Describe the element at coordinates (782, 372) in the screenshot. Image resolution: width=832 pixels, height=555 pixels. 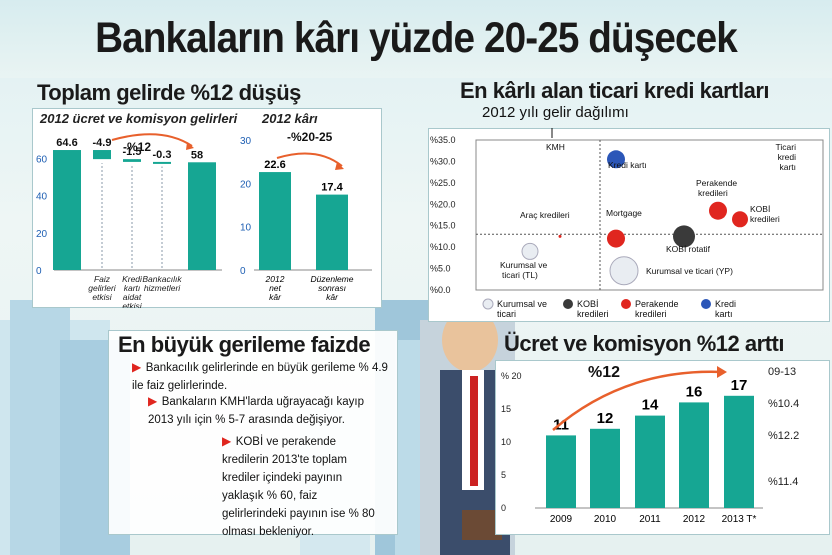
I see `panel5-side-title: 09-13` at that location.